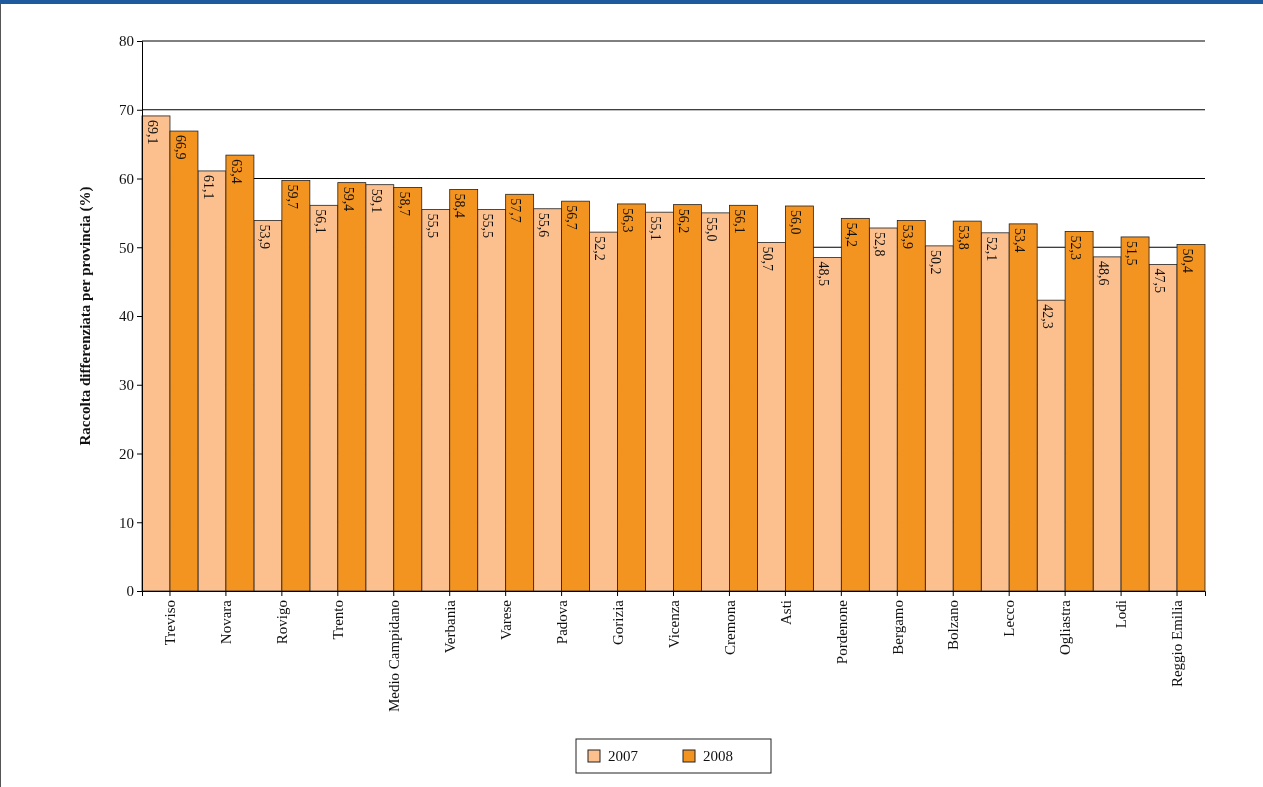 The width and height of the screenshot is (1263, 787). I want to click on data-label: 59,7, so click(292, 197).